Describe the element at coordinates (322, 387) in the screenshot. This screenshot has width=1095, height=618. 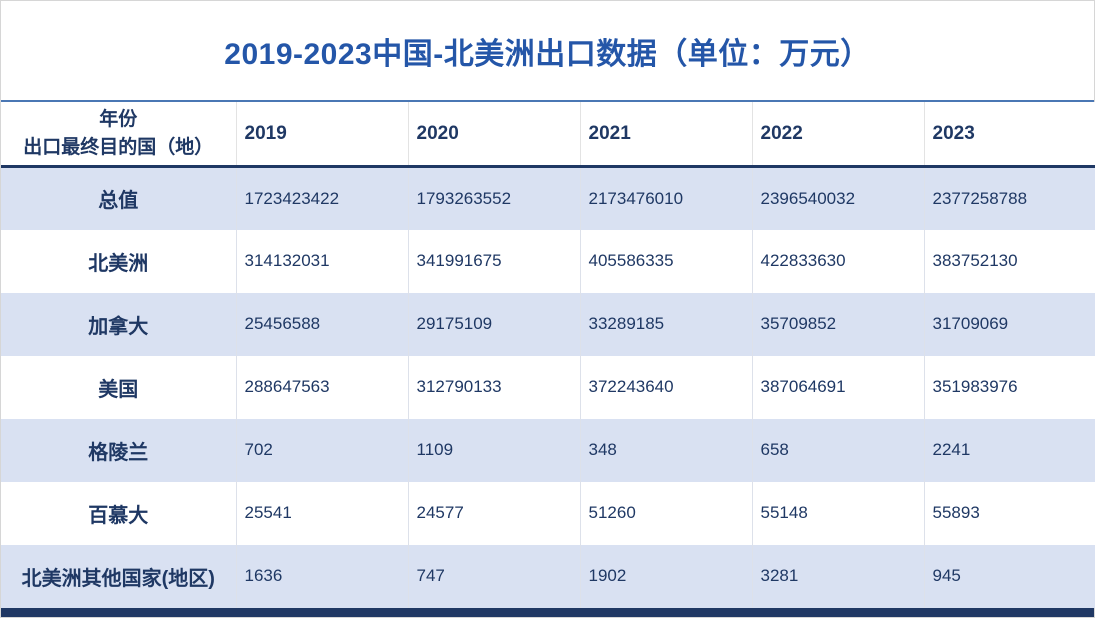
I see `data-cell: 288647563` at that location.